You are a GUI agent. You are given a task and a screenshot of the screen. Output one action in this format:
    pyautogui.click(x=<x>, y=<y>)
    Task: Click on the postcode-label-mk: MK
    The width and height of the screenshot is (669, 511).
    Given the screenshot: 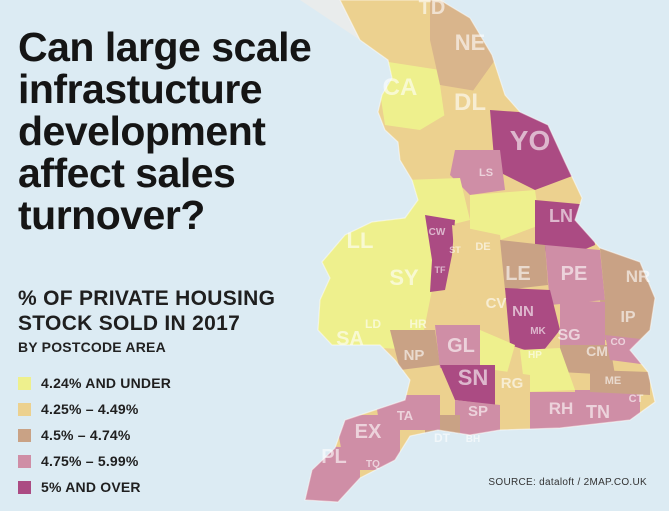 What is the action you would take?
    pyautogui.click(x=538, y=331)
    